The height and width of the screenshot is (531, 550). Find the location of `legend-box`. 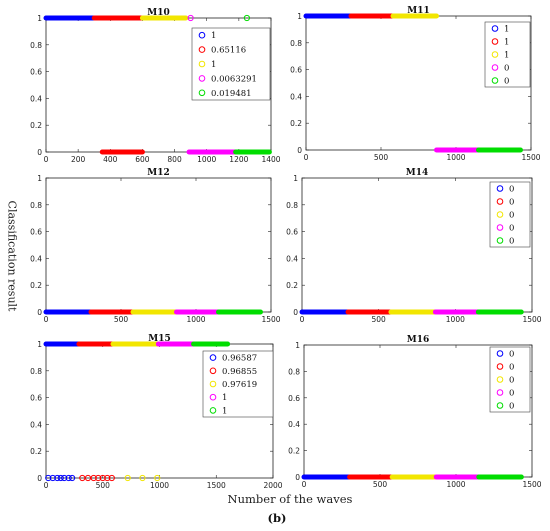

legend-box is located at coordinates (231, 64).